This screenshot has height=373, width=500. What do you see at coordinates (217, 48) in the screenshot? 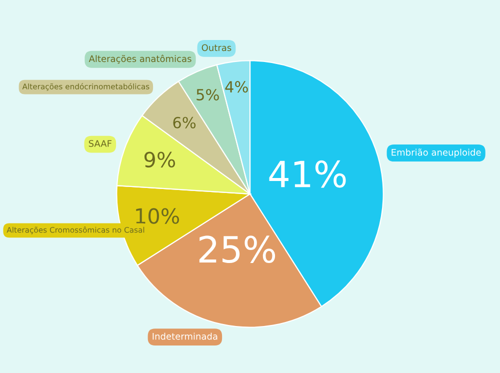
I see `slice-label: Outras` at bounding box center [217, 48].